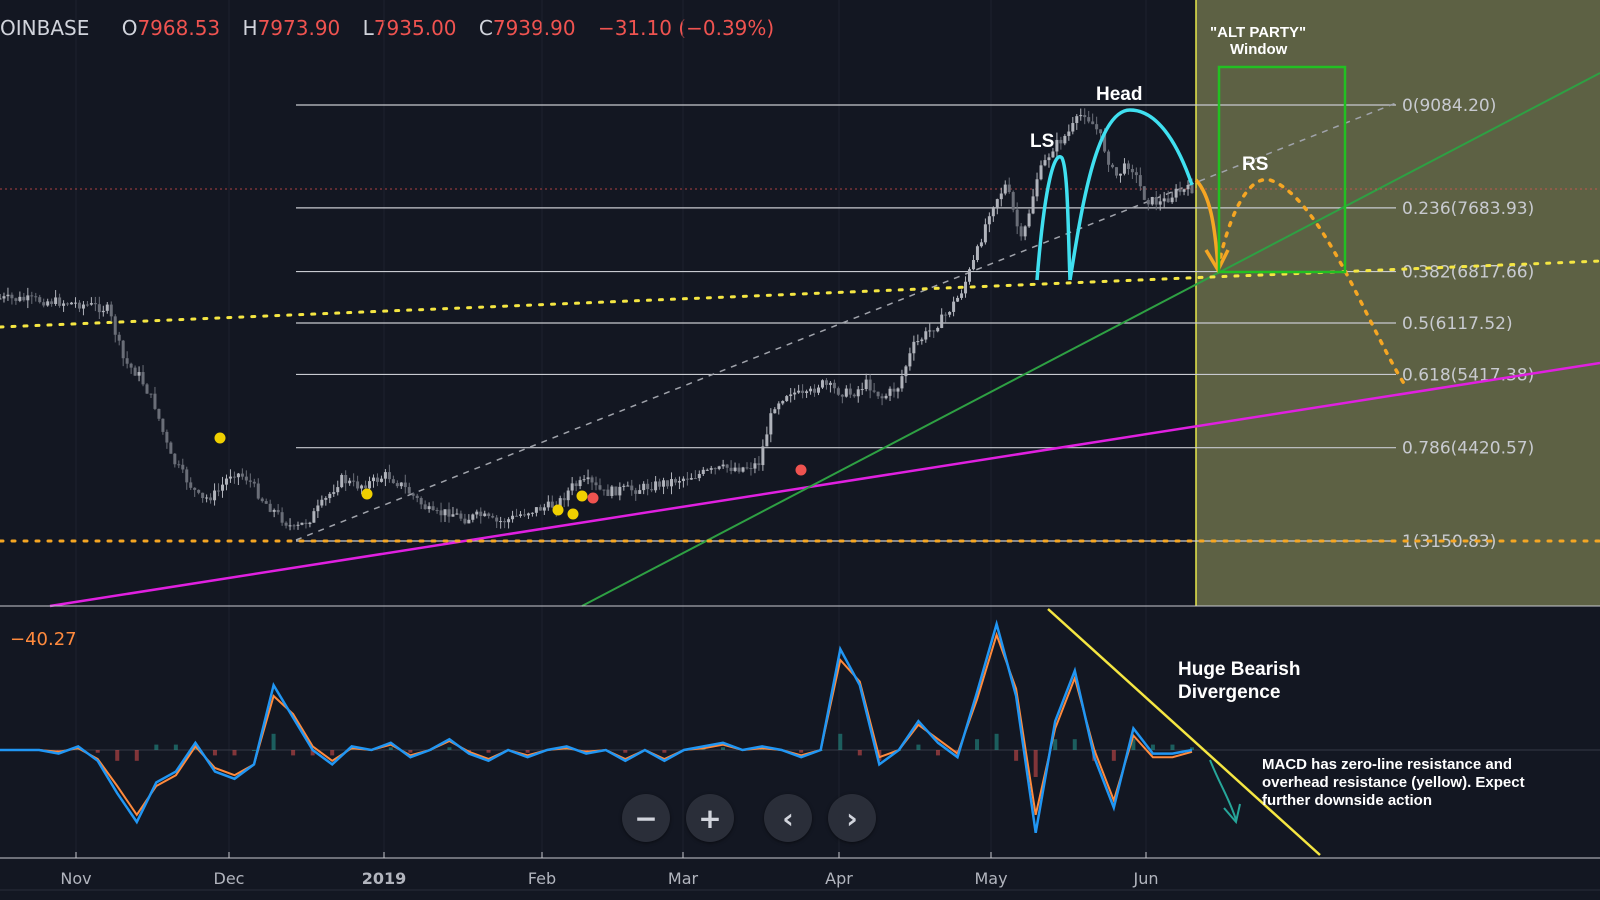  I want to click on scroll-left-button: ‹, so click(788, 818).